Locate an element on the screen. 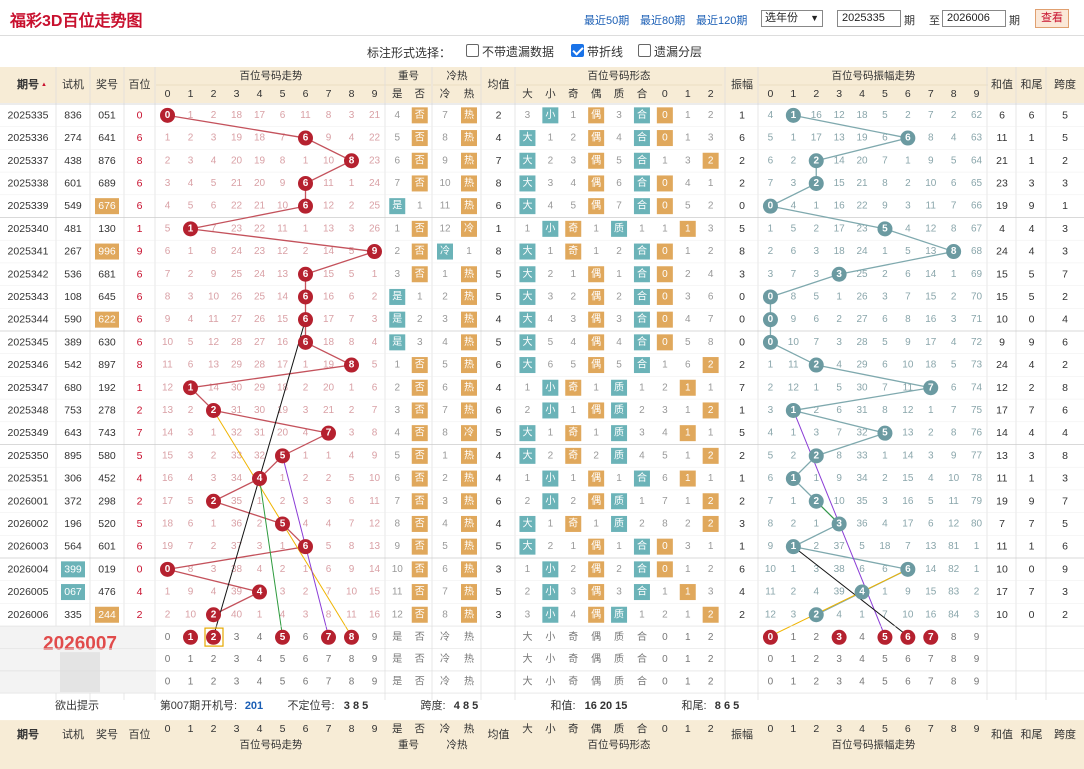  row-hundred: 4 is located at coordinates (140, 479).